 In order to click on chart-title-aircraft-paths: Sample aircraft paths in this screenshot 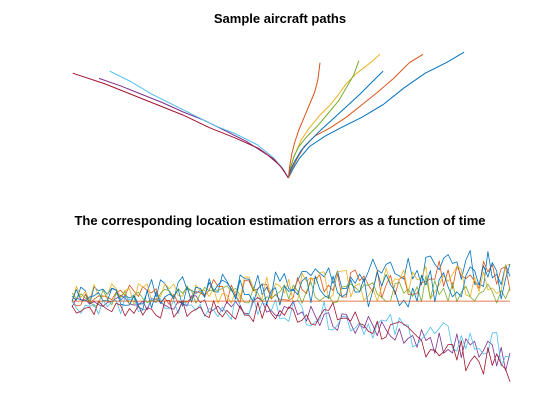, I will do `click(280, 18)`.